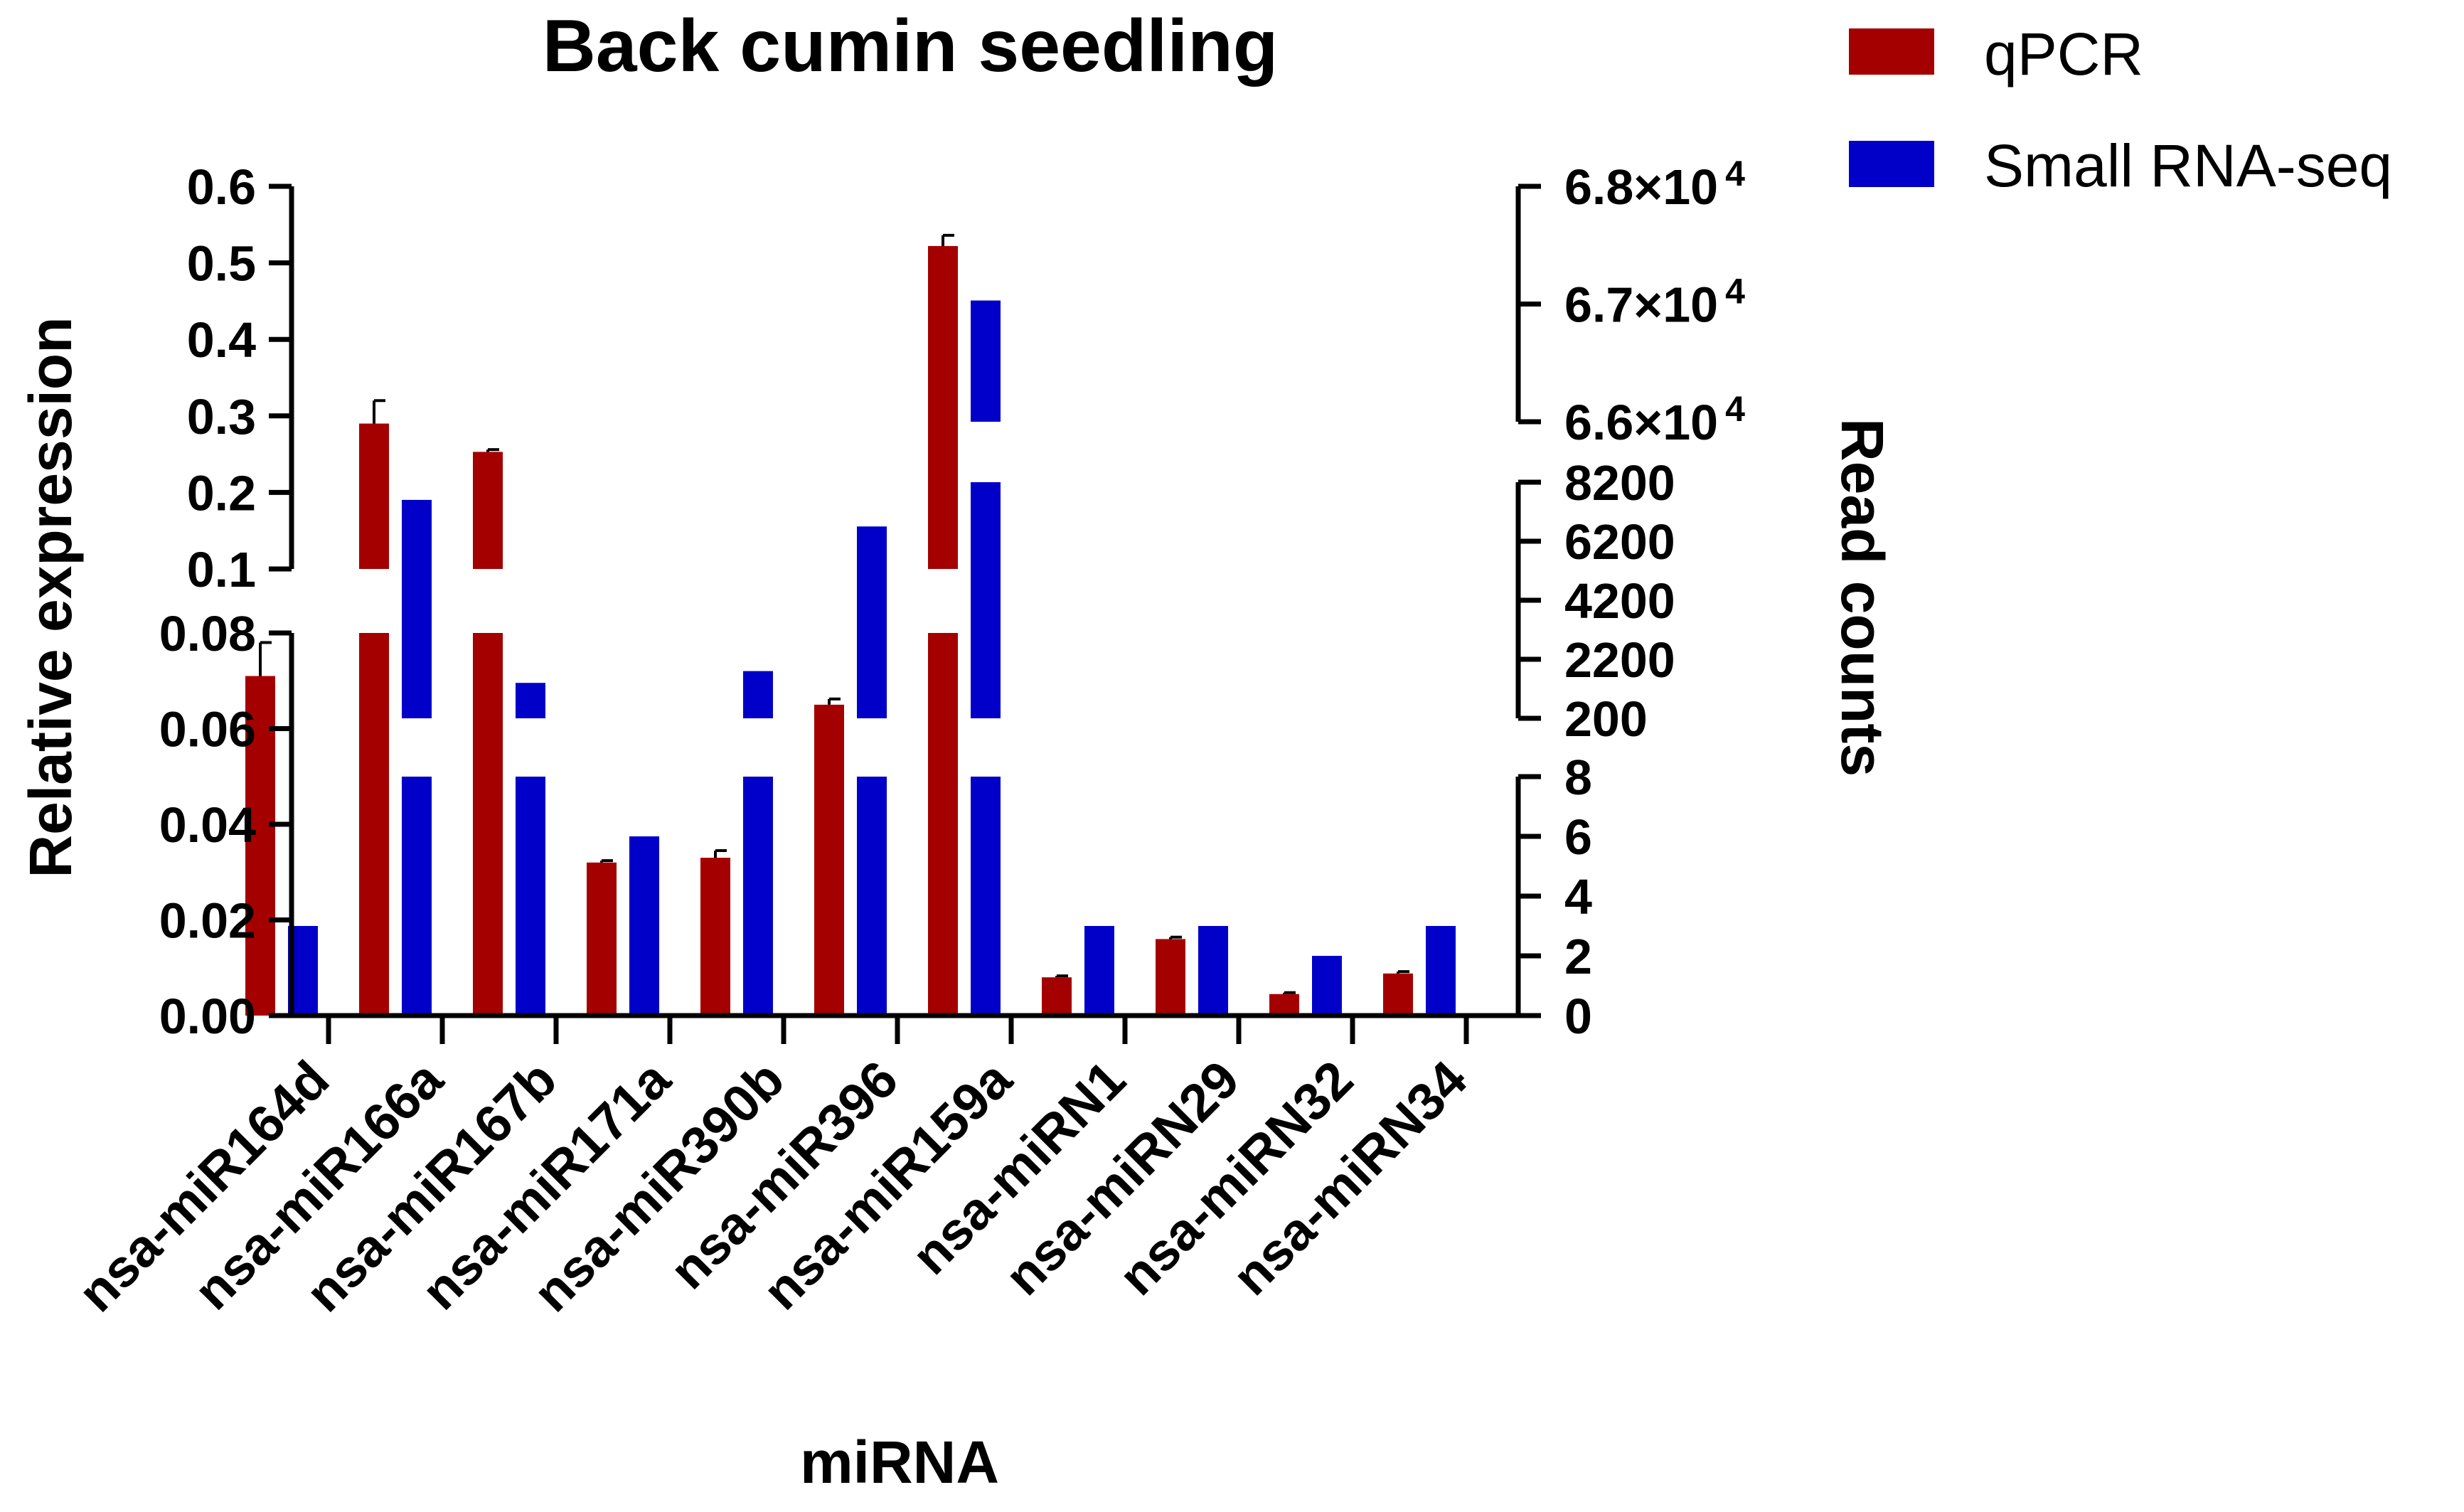  What do you see at coordinates (207, 825) in the screenshot?
I see `left-tick-label-0.04: 0.04` at bounding box center [207, 825].